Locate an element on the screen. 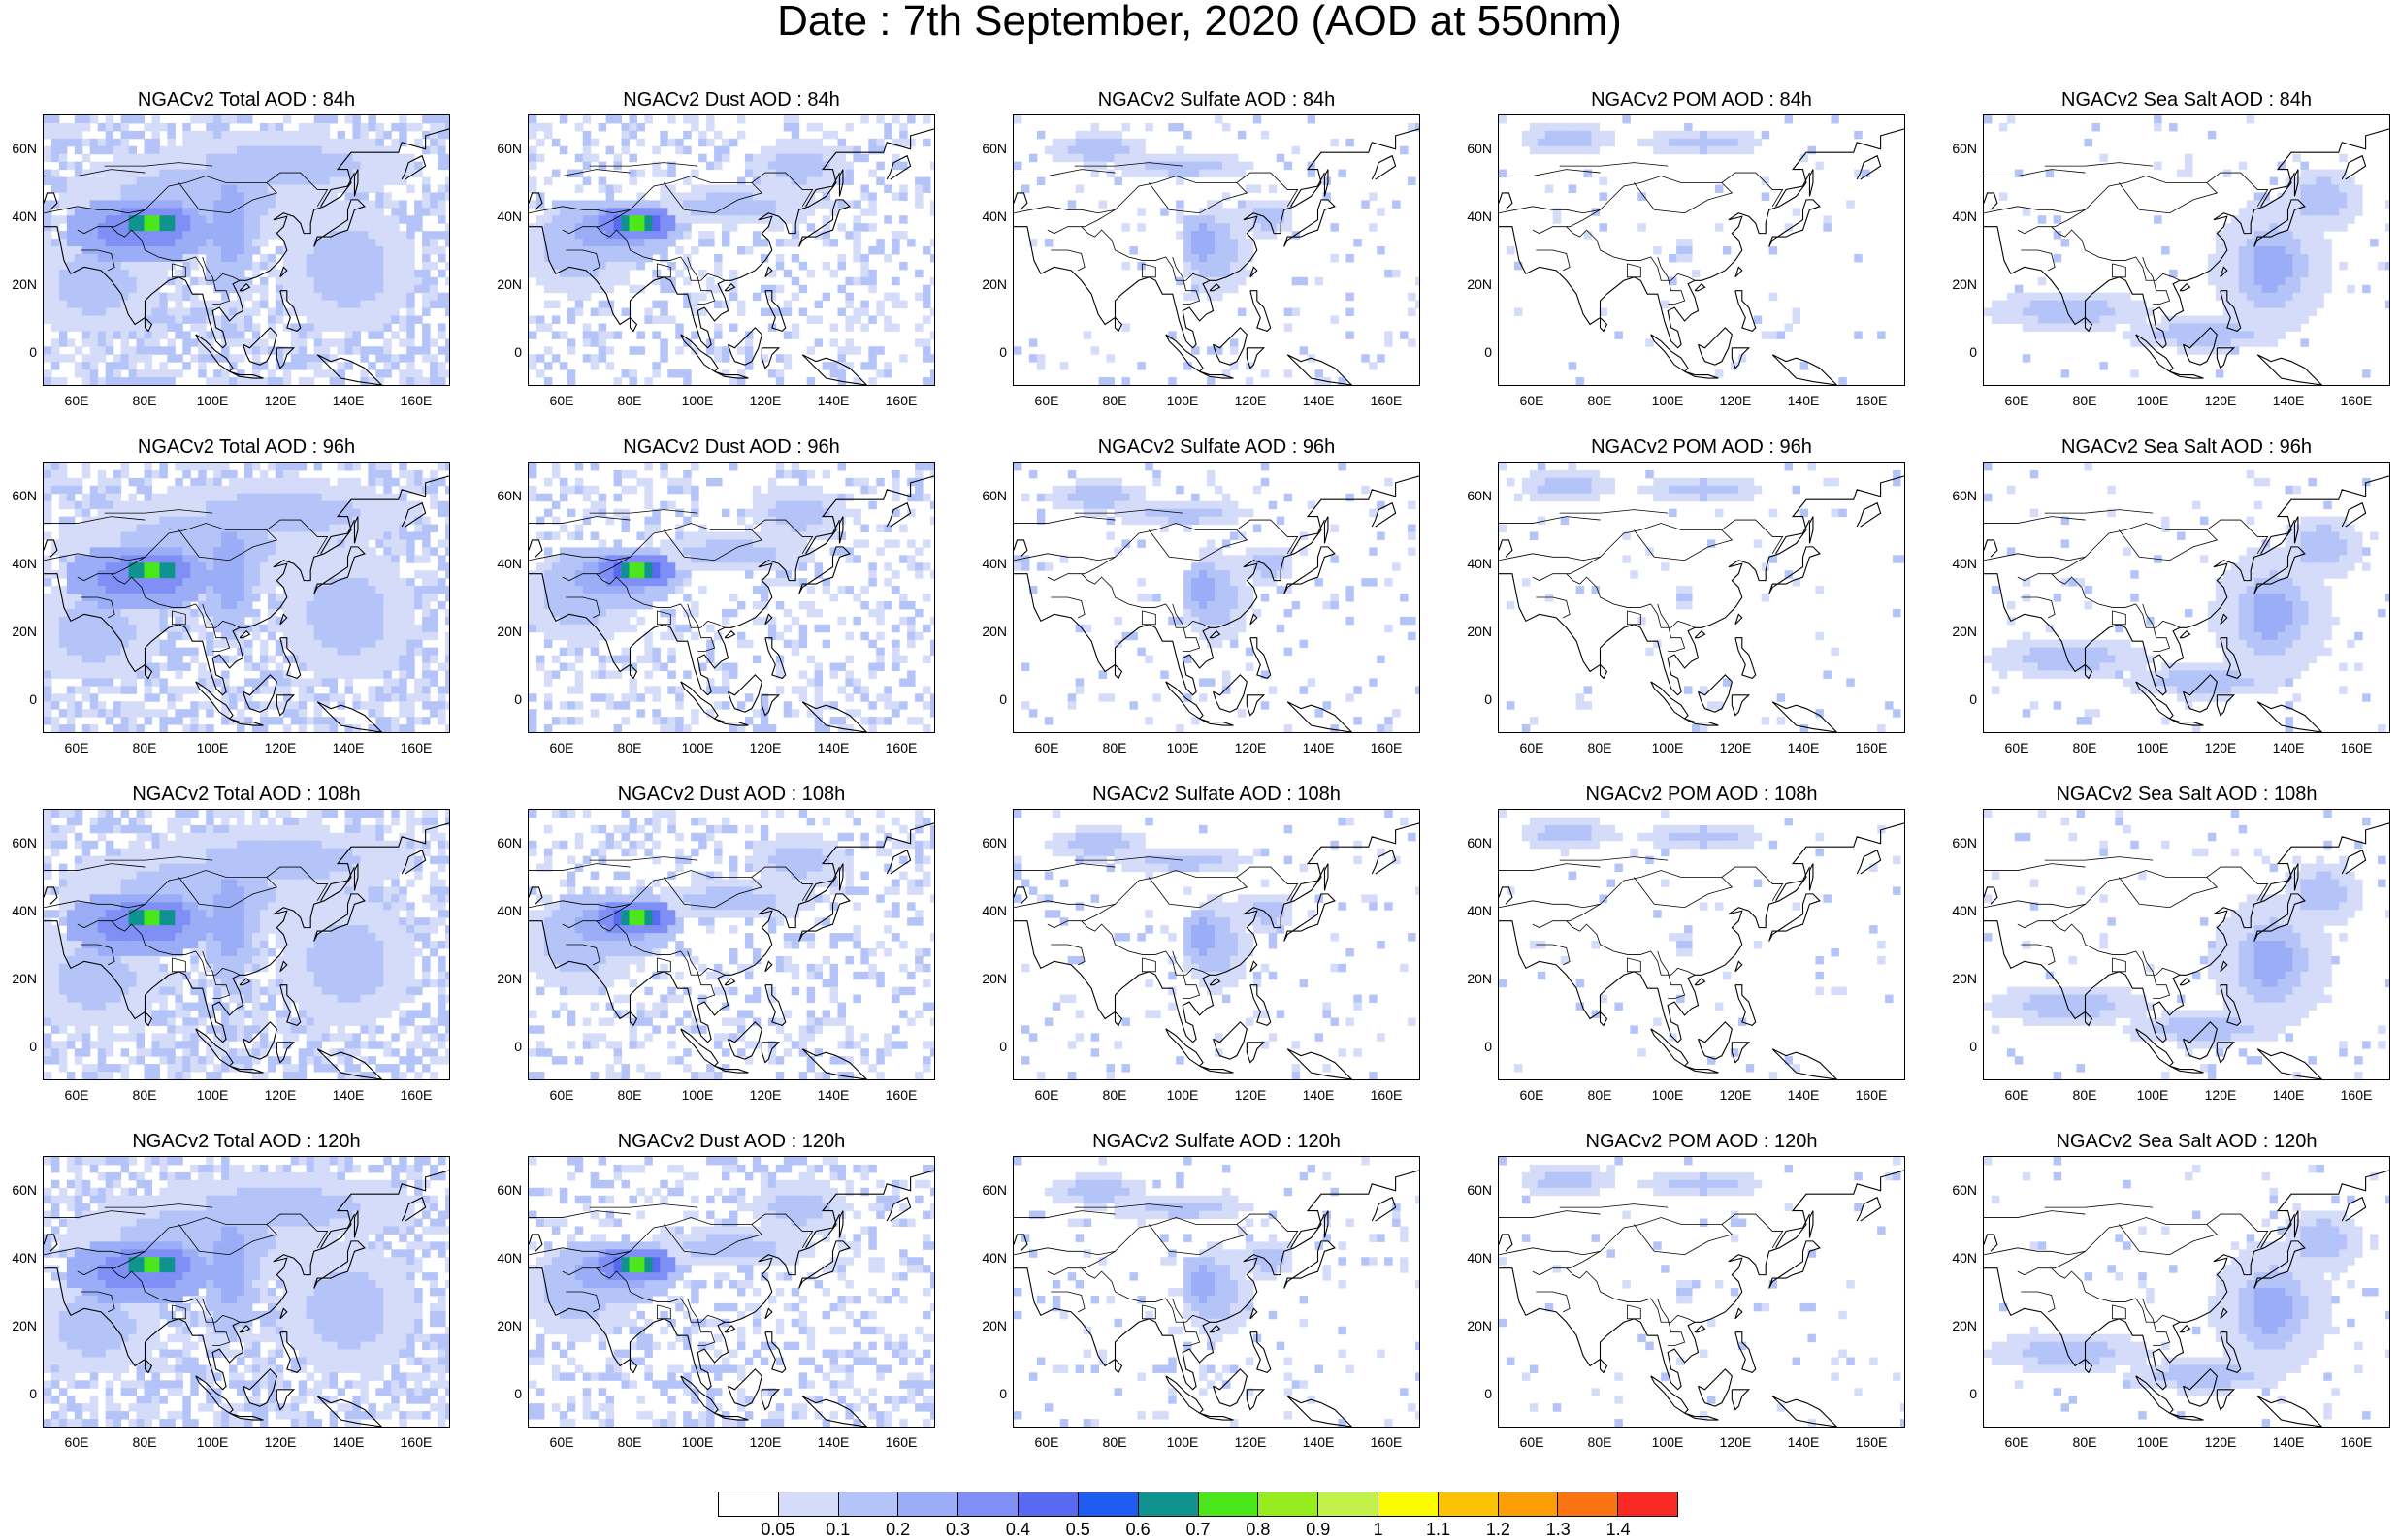 The image size is (2399, 1540). lat-tick-label: 40N is located at coordinates (510, 216).